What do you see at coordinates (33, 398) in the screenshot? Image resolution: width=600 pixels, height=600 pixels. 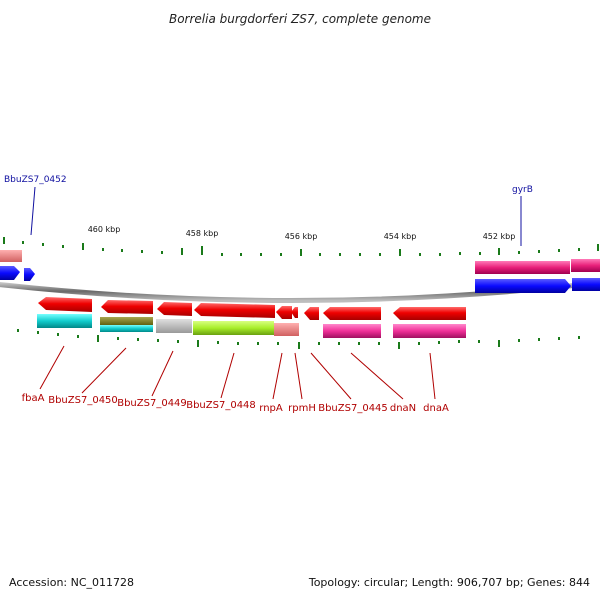 I see `label-fbaa: fbaA` at bounding box center [33, 398].